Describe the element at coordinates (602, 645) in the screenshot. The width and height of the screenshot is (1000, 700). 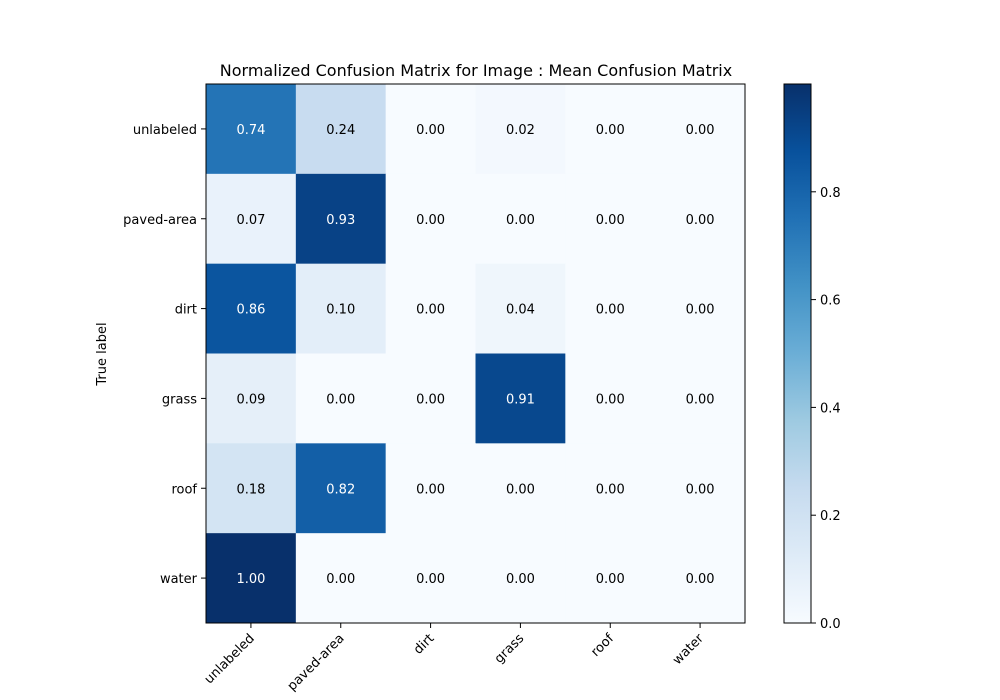
I see `x-tick-label: roof` at that location.